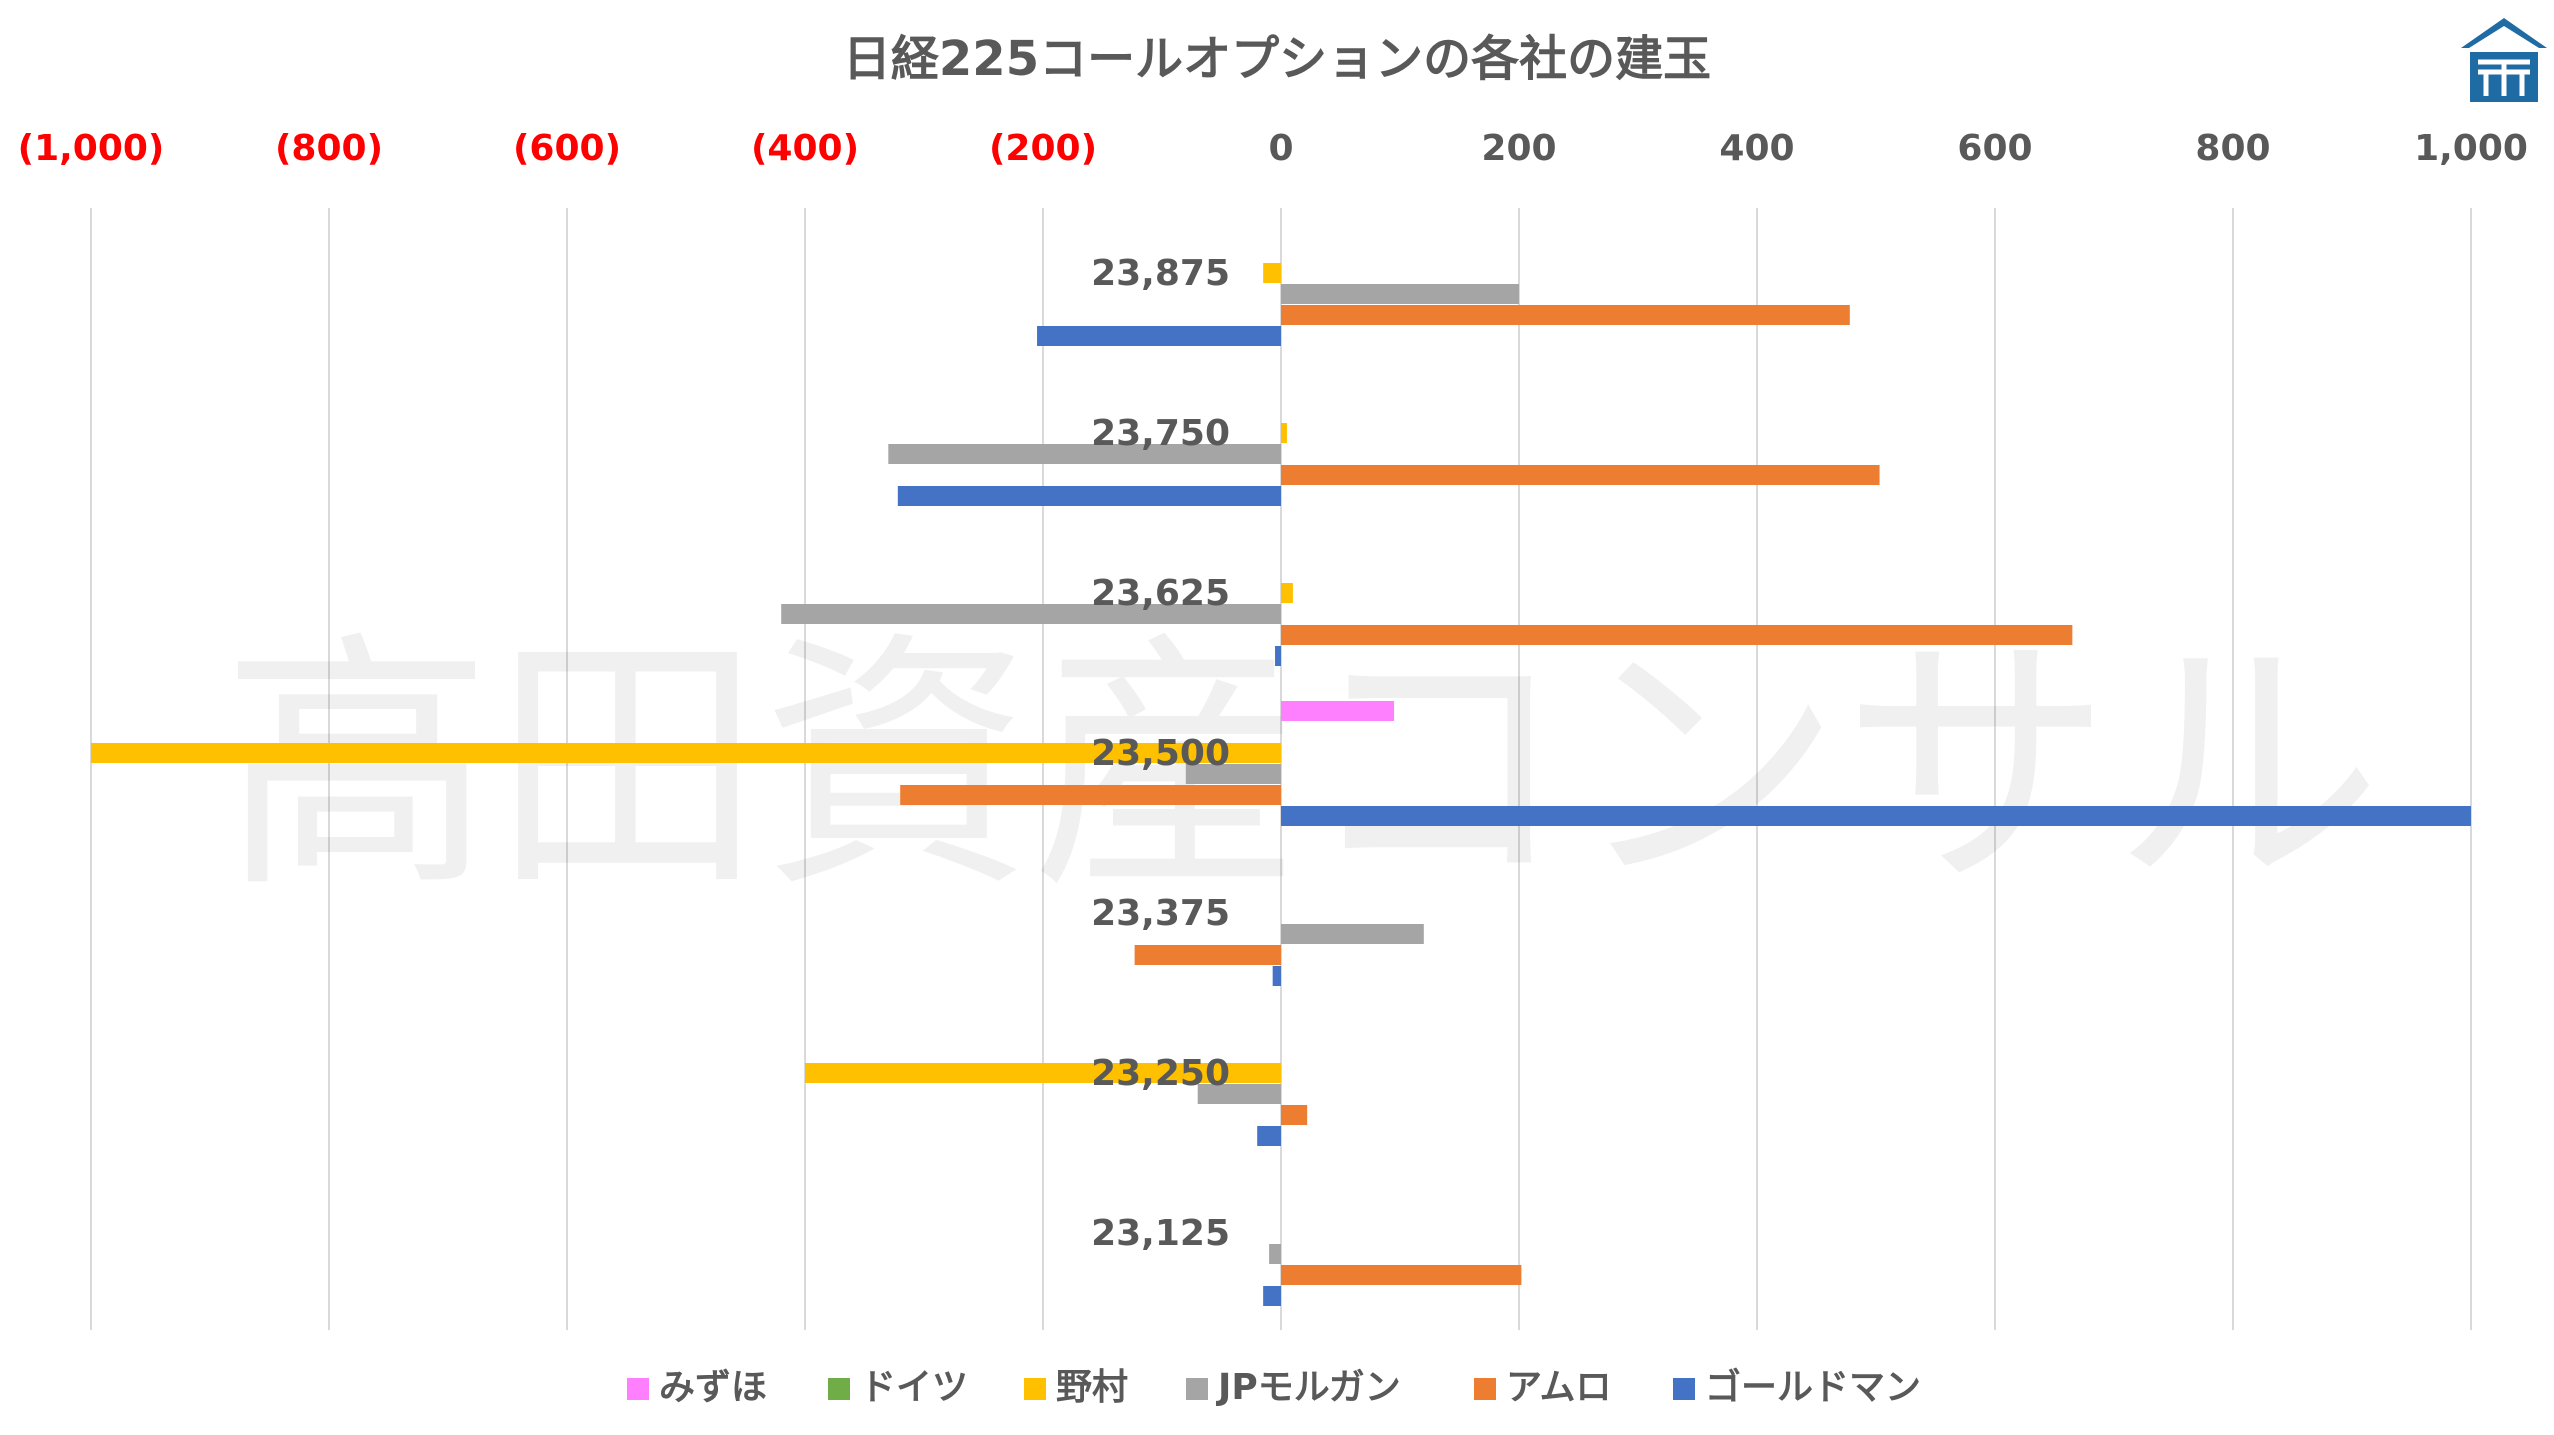 The width and height of the screenshot is (2554, 1435). Describe the element at coordinates (1092, 1387) in the screenshot. I see `legend-label: 野村` at that location.